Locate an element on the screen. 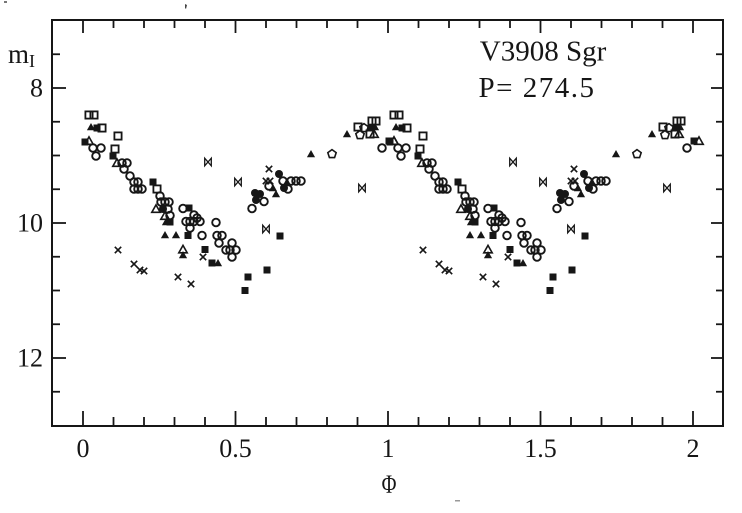  svg-text: 1.5 is located at coordinates (540, 448).